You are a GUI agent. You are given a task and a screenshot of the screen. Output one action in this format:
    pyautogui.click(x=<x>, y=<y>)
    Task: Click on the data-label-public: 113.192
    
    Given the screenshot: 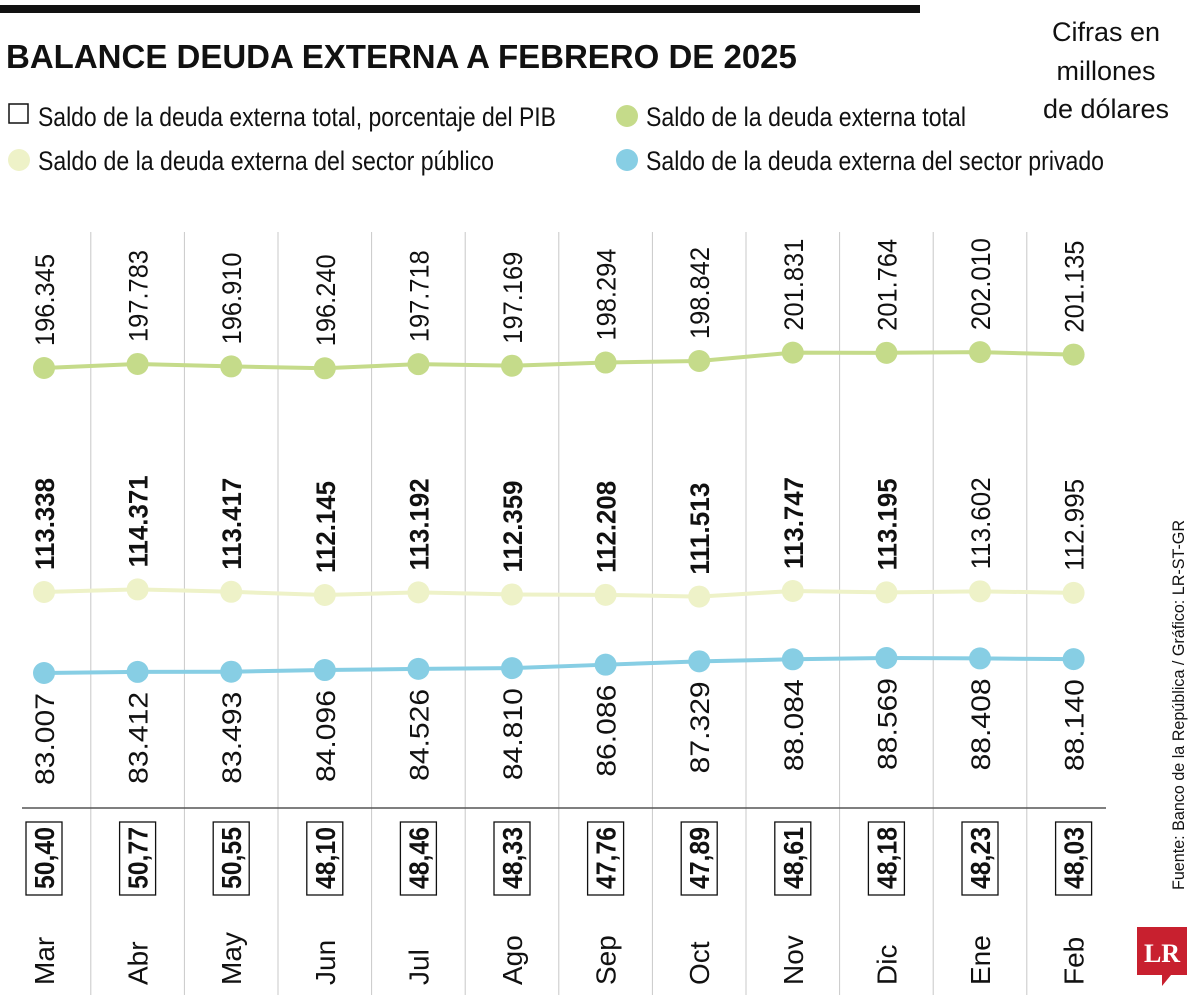 What is the action you would take?
    pyautogui.click(x=419, y=524)
    